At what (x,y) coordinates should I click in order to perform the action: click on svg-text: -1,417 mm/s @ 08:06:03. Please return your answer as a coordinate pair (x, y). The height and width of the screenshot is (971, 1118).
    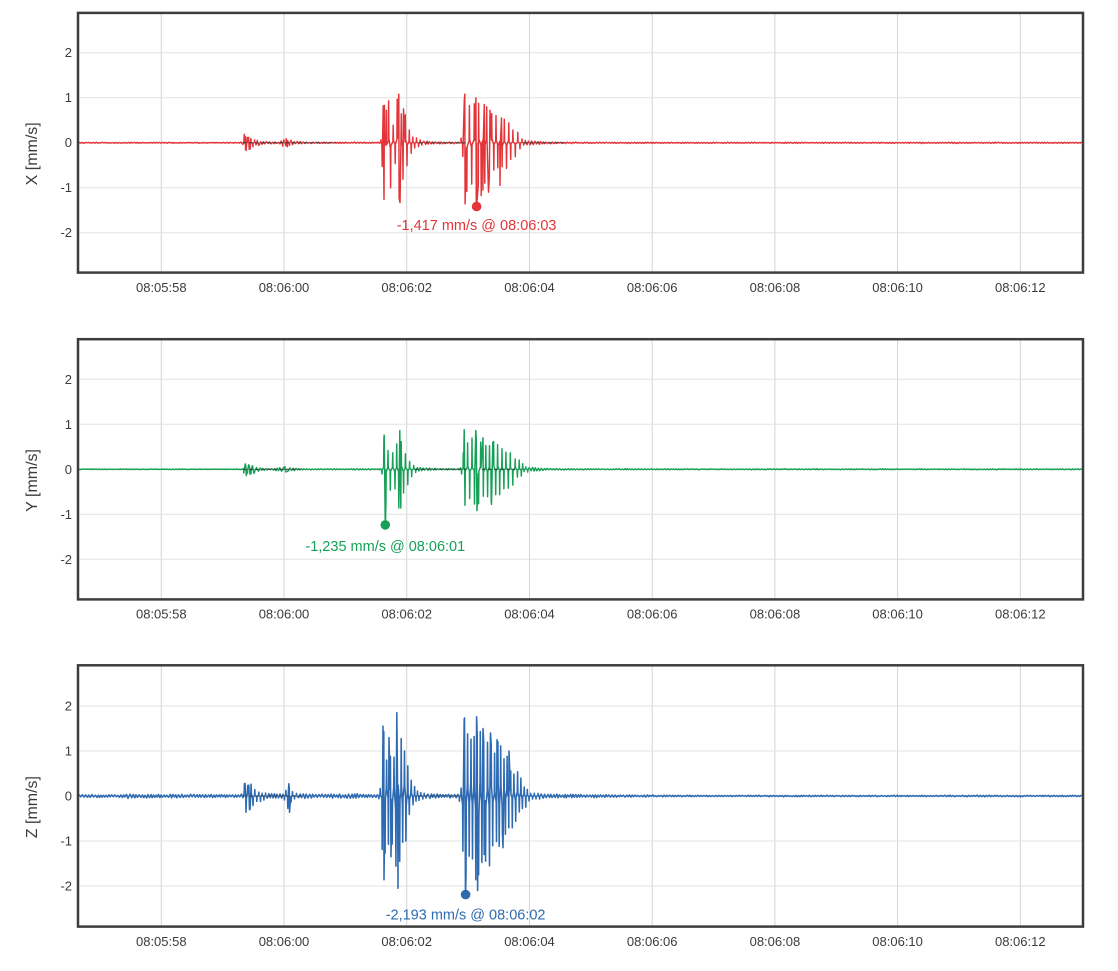
    Looking at the image, I should click on (477, 226).